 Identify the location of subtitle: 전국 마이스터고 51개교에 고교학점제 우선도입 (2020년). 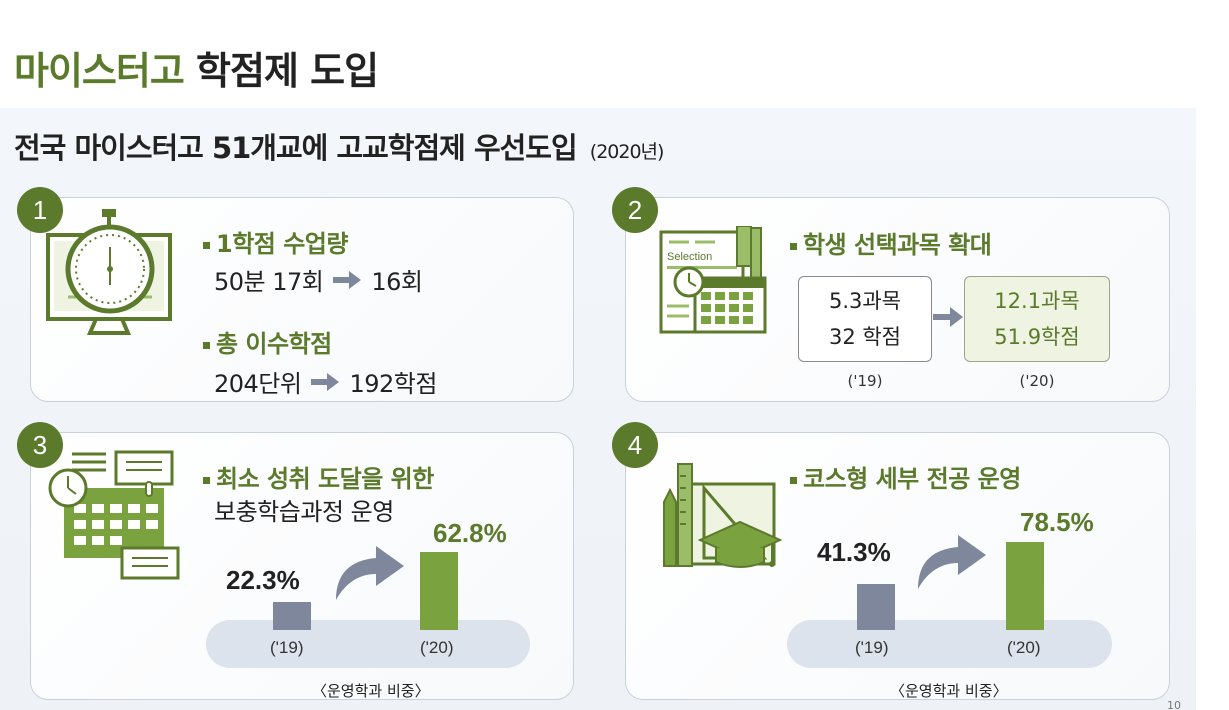
(339, 146).